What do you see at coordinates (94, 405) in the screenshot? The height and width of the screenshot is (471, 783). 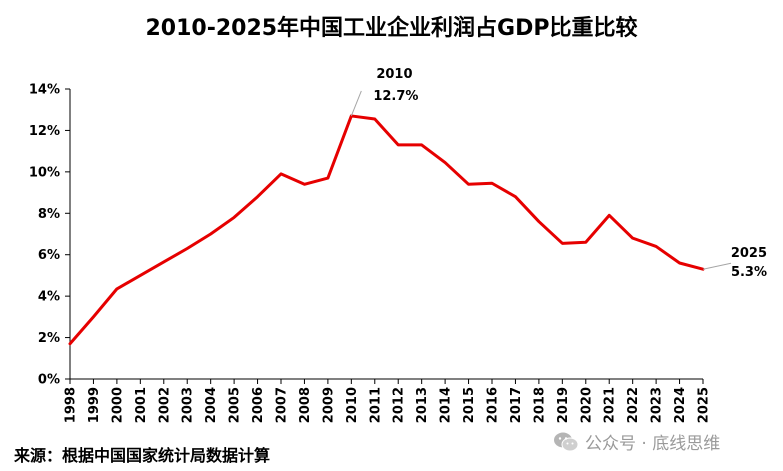 I see `x-tick-label: 1999` at bounding box center [94, 405].